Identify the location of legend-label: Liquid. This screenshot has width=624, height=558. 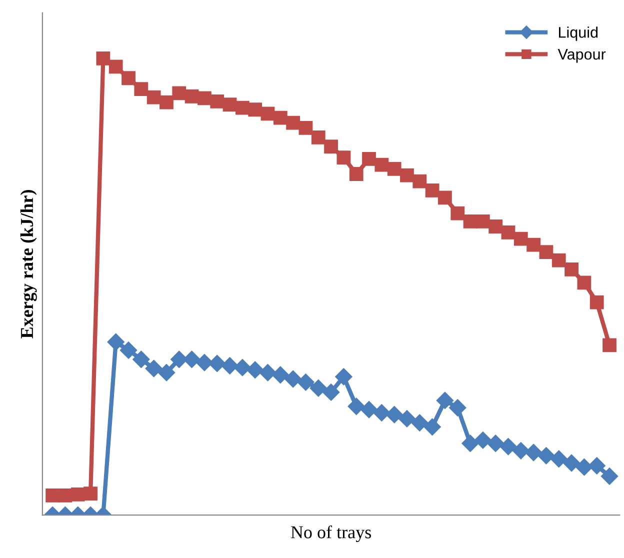
(578, 33).